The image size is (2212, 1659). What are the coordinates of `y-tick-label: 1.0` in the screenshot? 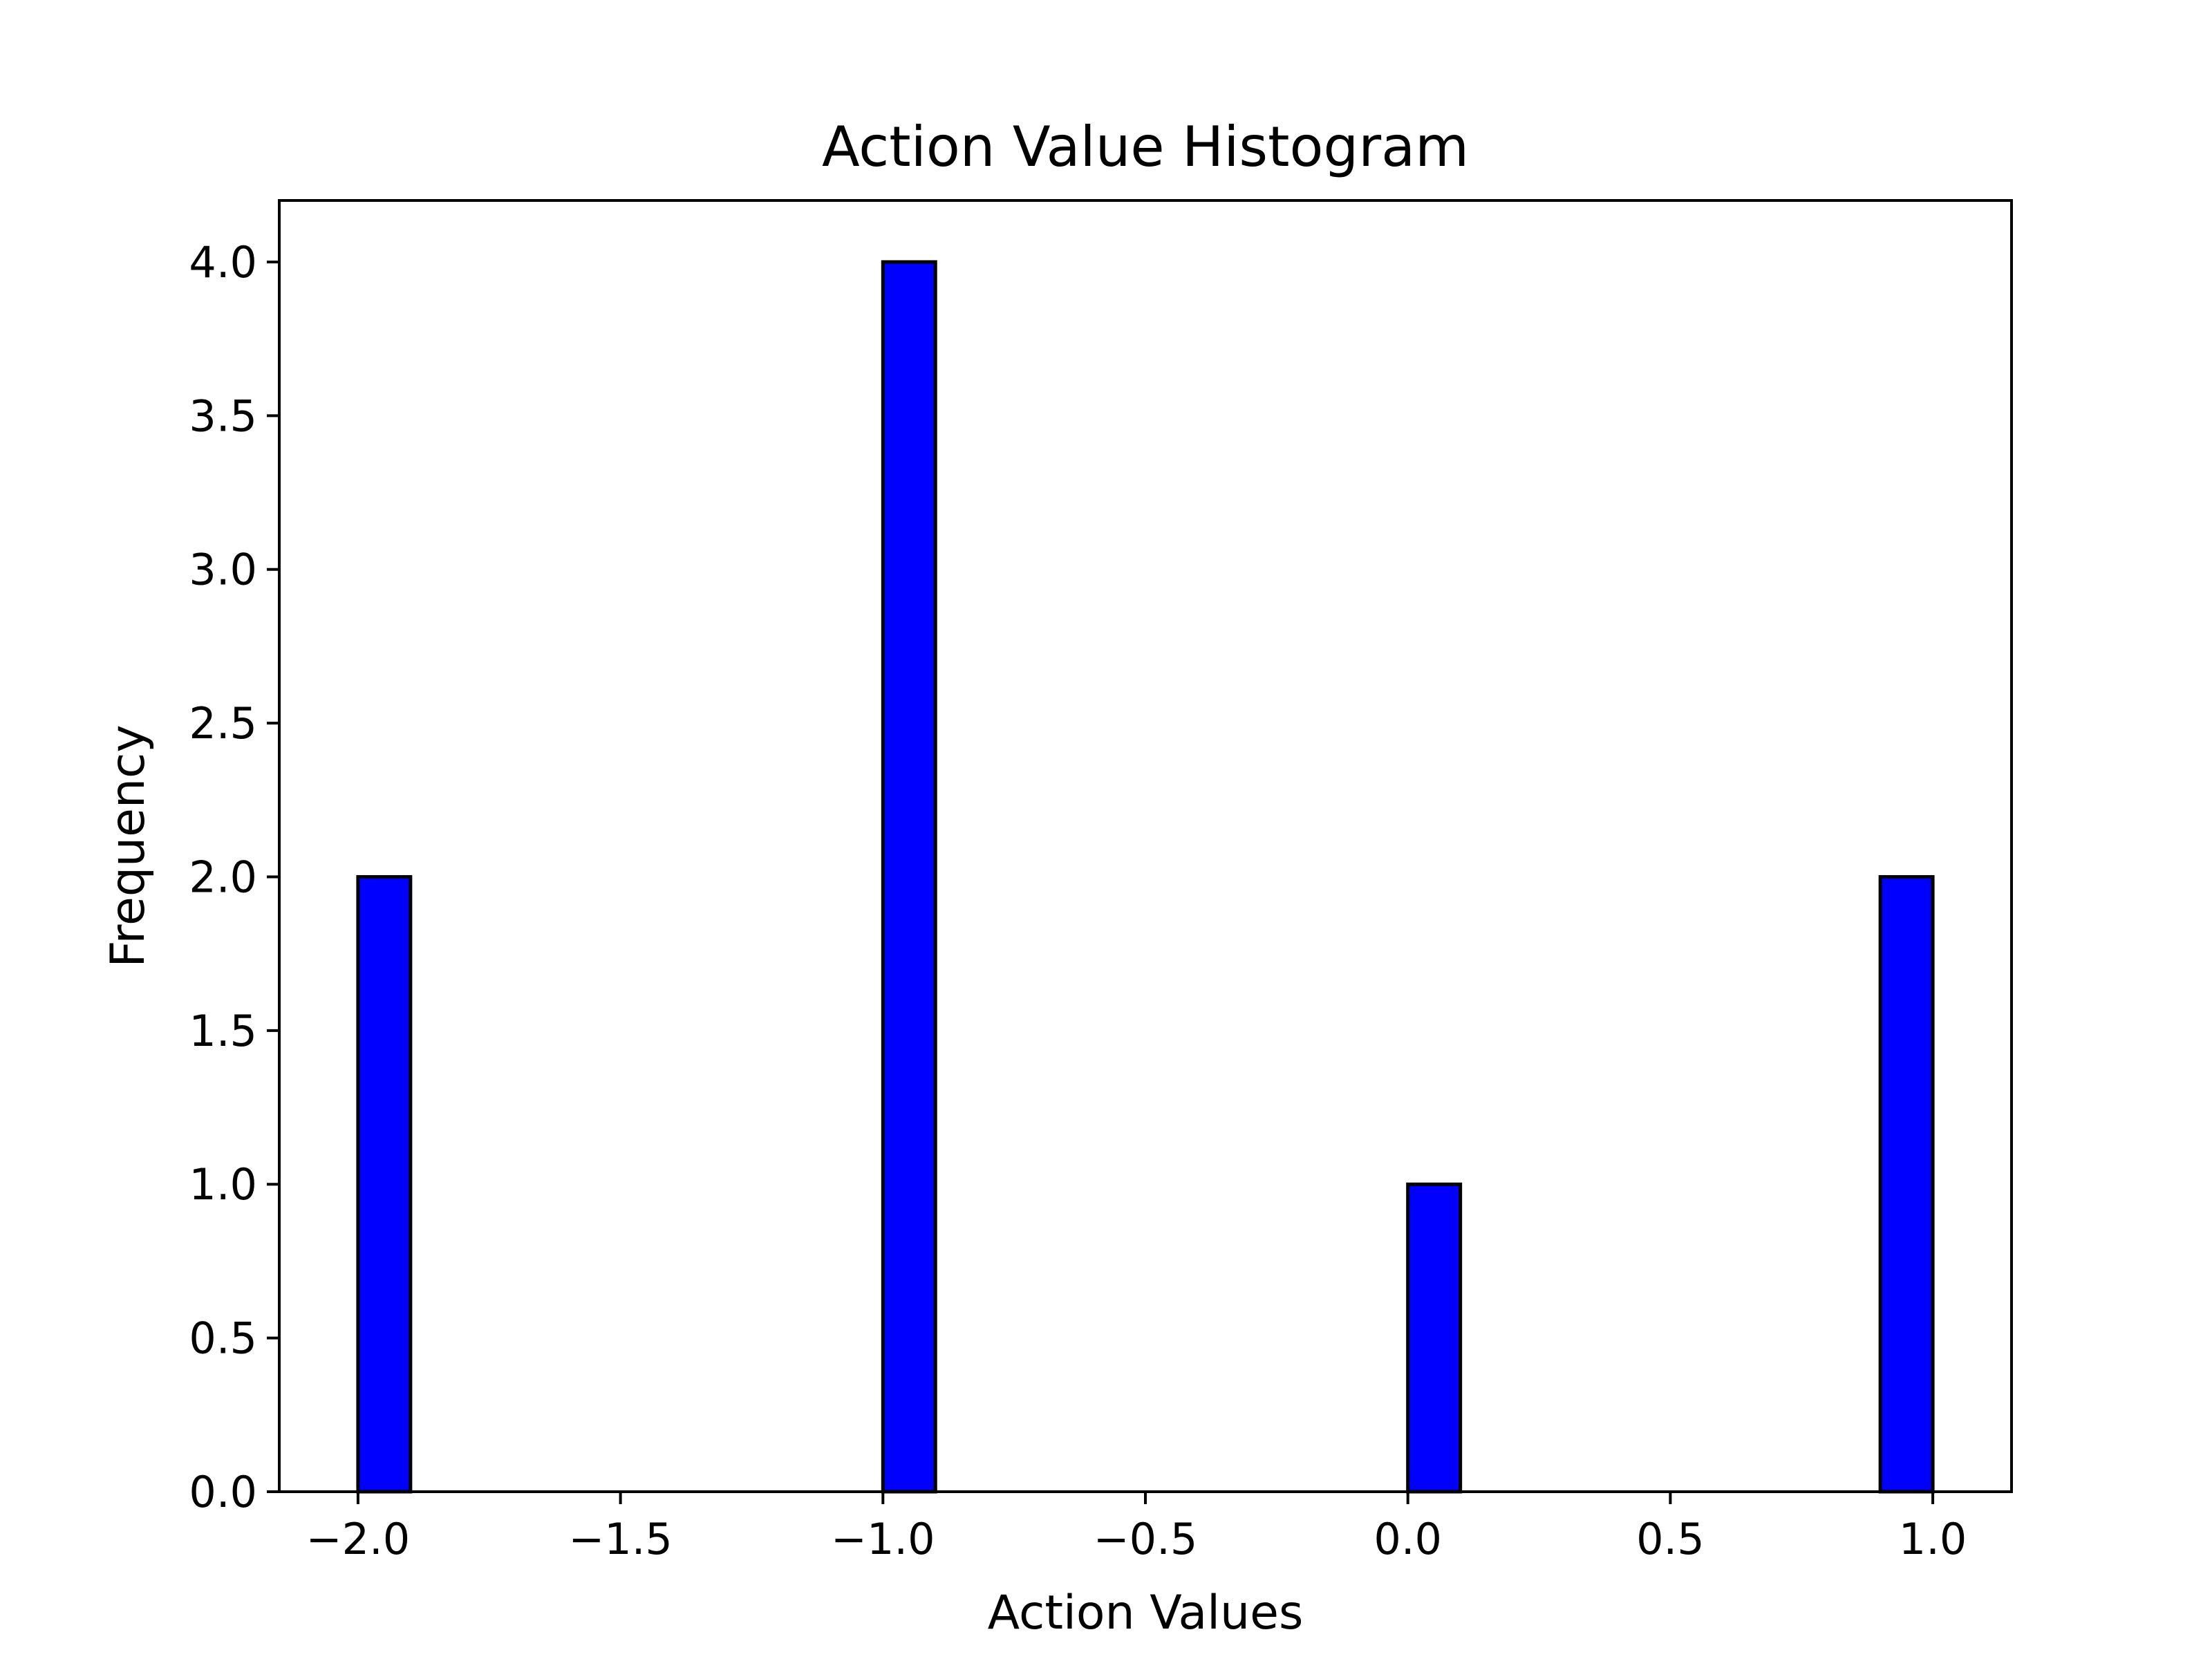 It's located at (223, 1185).